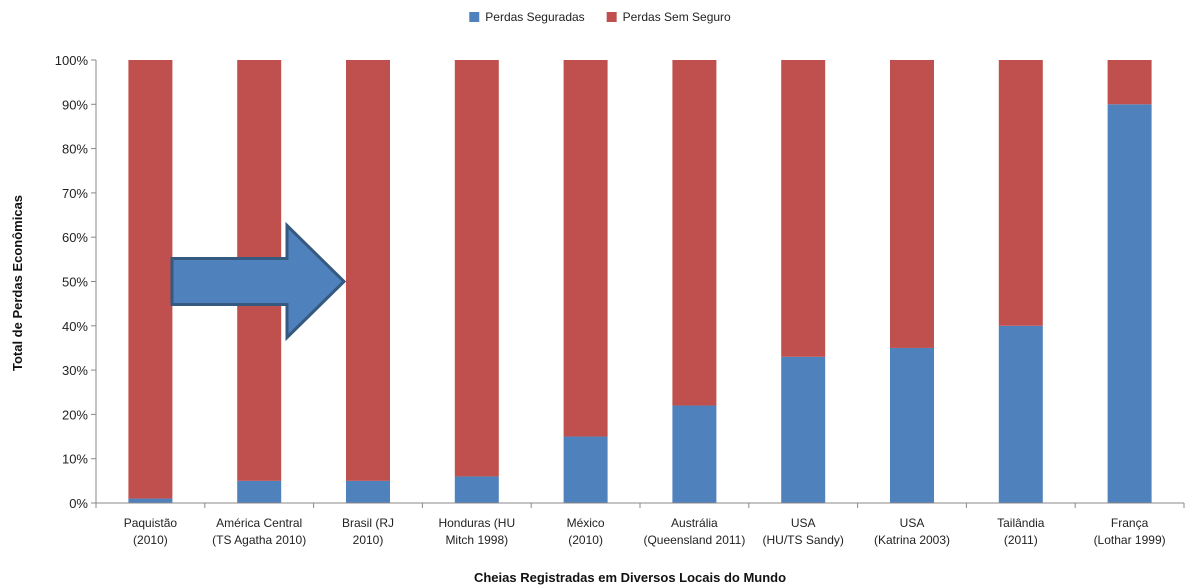 The image size is (1194, 588). I want to click on annotation-arrow-shape, so click(258, 281).